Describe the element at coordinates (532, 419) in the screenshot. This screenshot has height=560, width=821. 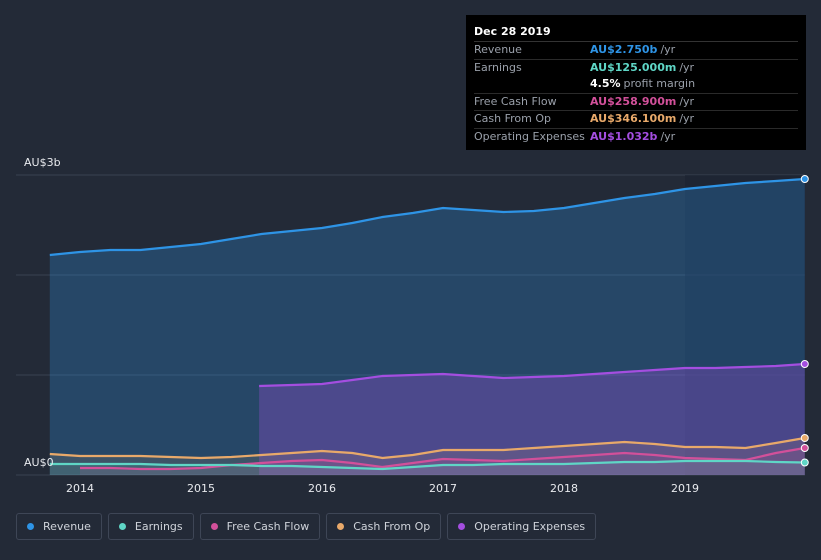
I see `operating-expenses-area` at that location.